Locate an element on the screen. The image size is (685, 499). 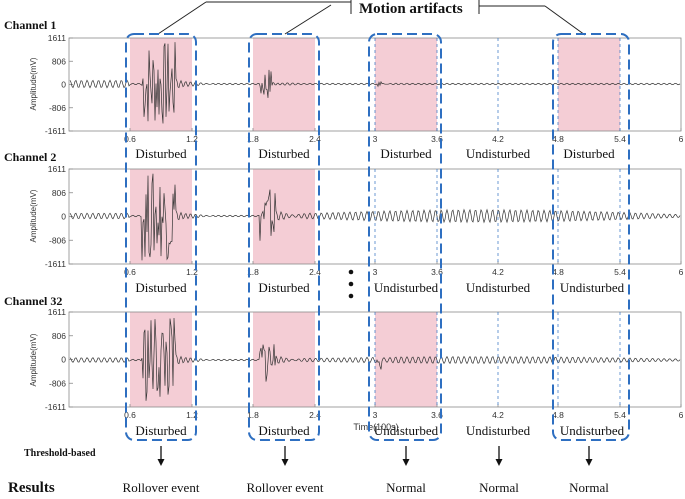
signal-trace is located at coordinates (375, 83).